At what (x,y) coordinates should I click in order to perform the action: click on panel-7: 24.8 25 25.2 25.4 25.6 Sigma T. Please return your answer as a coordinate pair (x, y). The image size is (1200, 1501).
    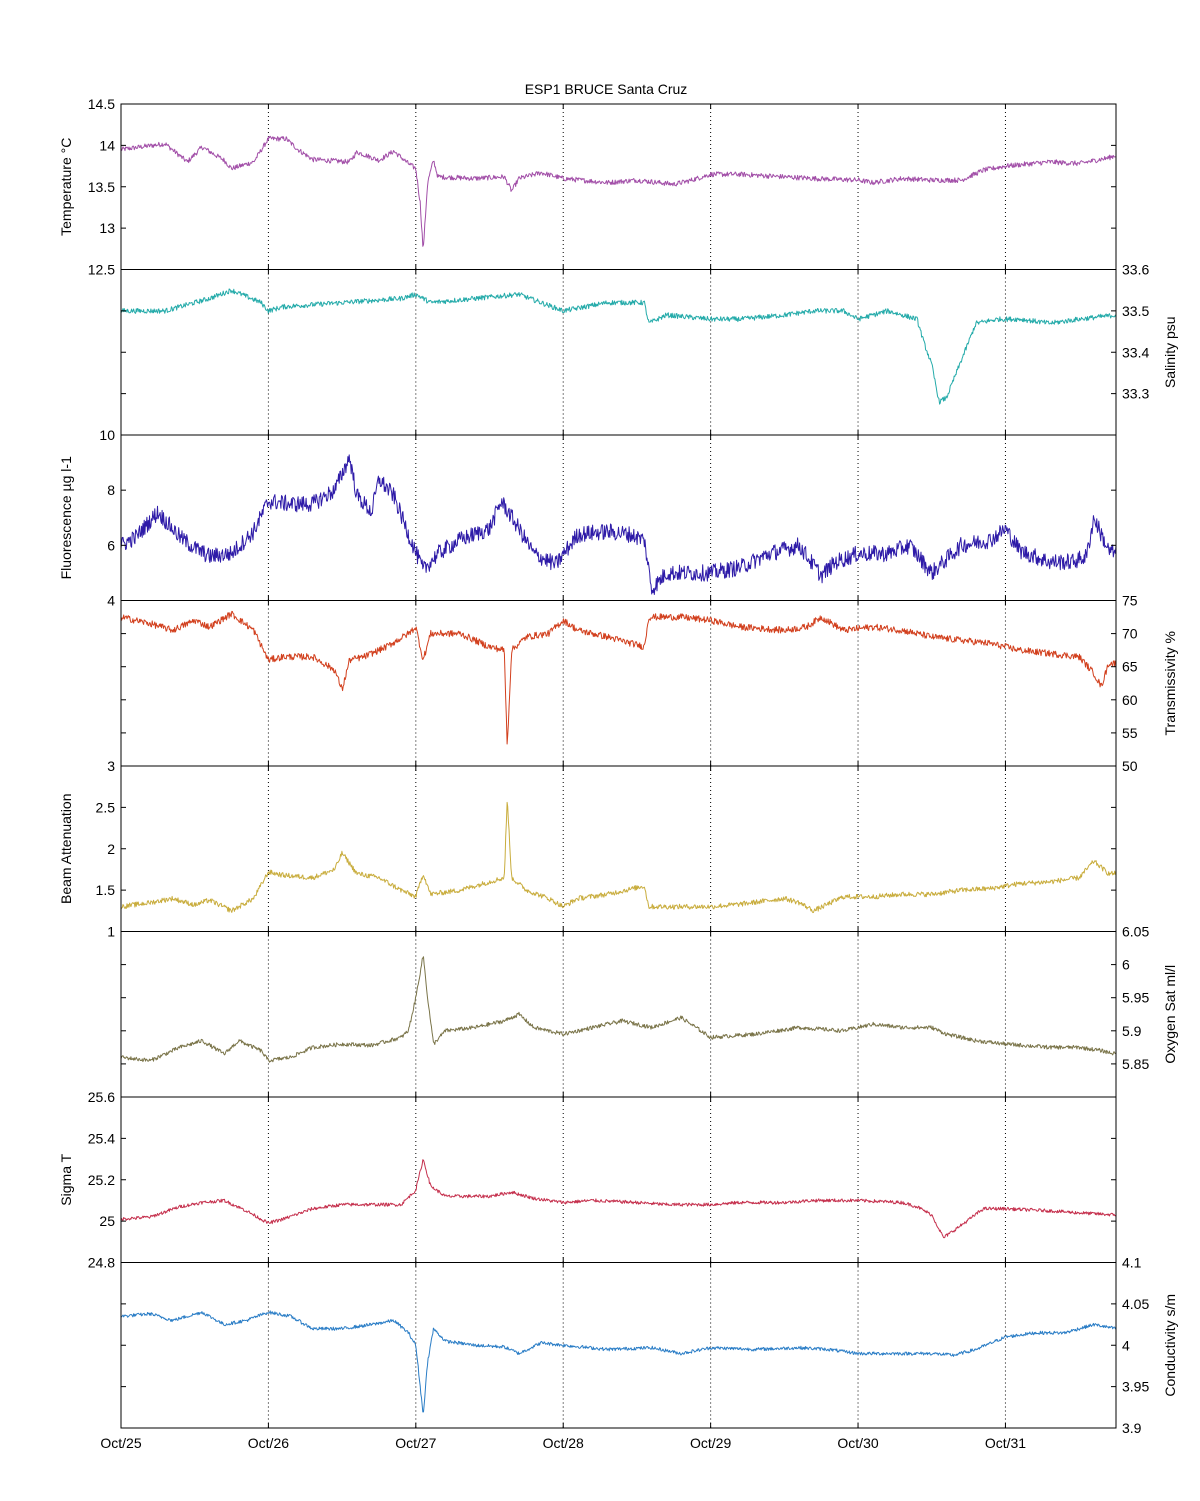
    Looking at the image, I should click on (587, 1180).